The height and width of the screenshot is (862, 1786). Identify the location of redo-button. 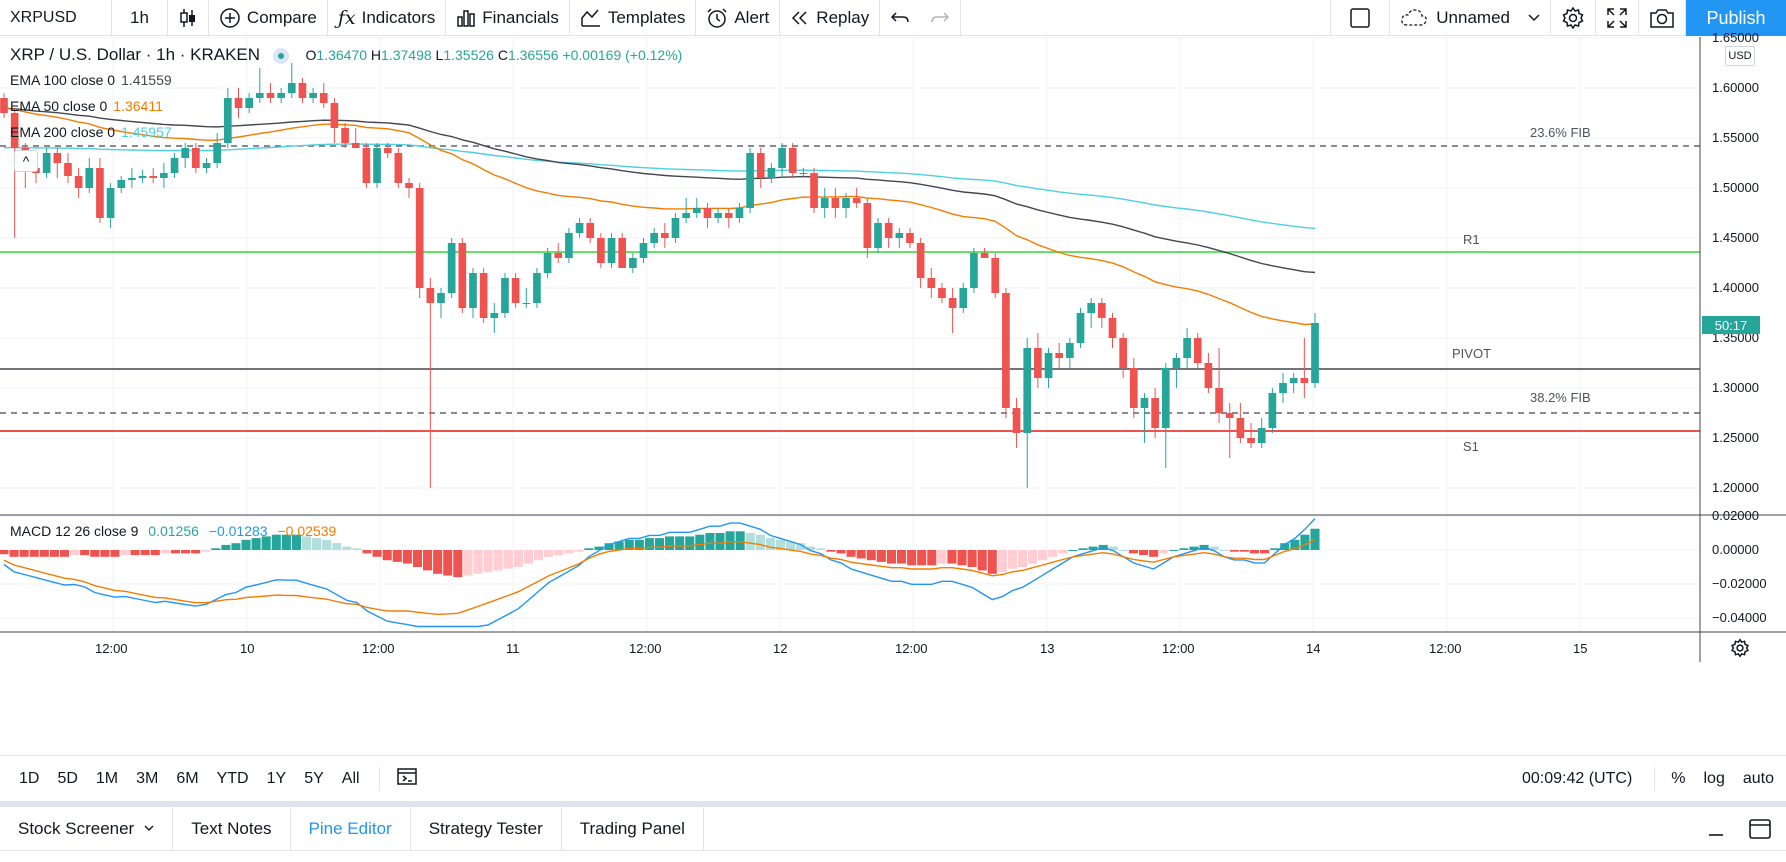
(941, 18).